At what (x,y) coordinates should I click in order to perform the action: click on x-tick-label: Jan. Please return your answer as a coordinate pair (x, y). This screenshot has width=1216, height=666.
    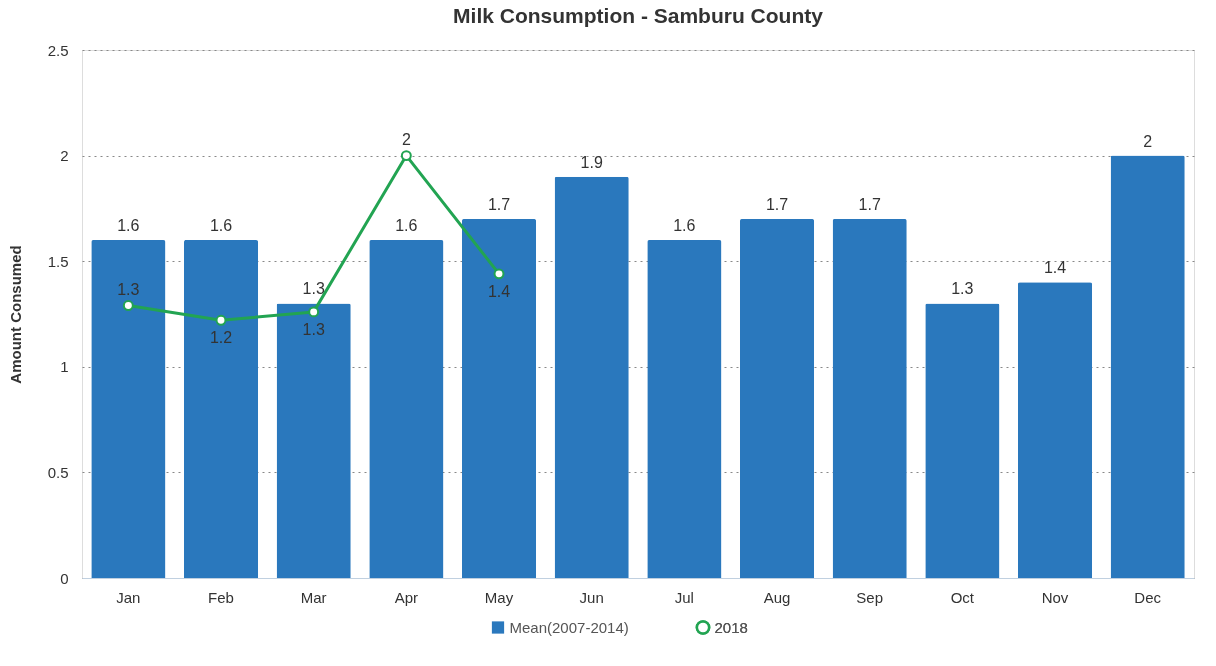
    Looking at the image, I should click on (128, 597).